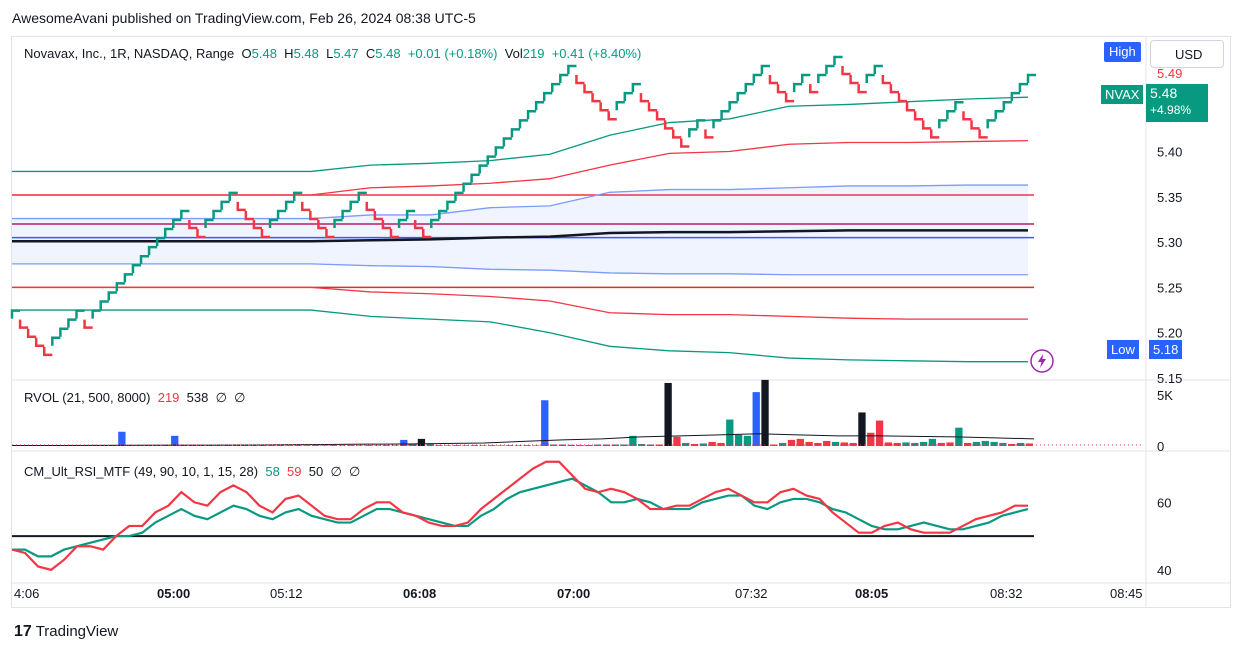 This screenshot has width=1244, height=654. What do you see at coordinates (346, 53) in the screenshot?
I see `low-value: 5.47` at bounding box center [346, 53].